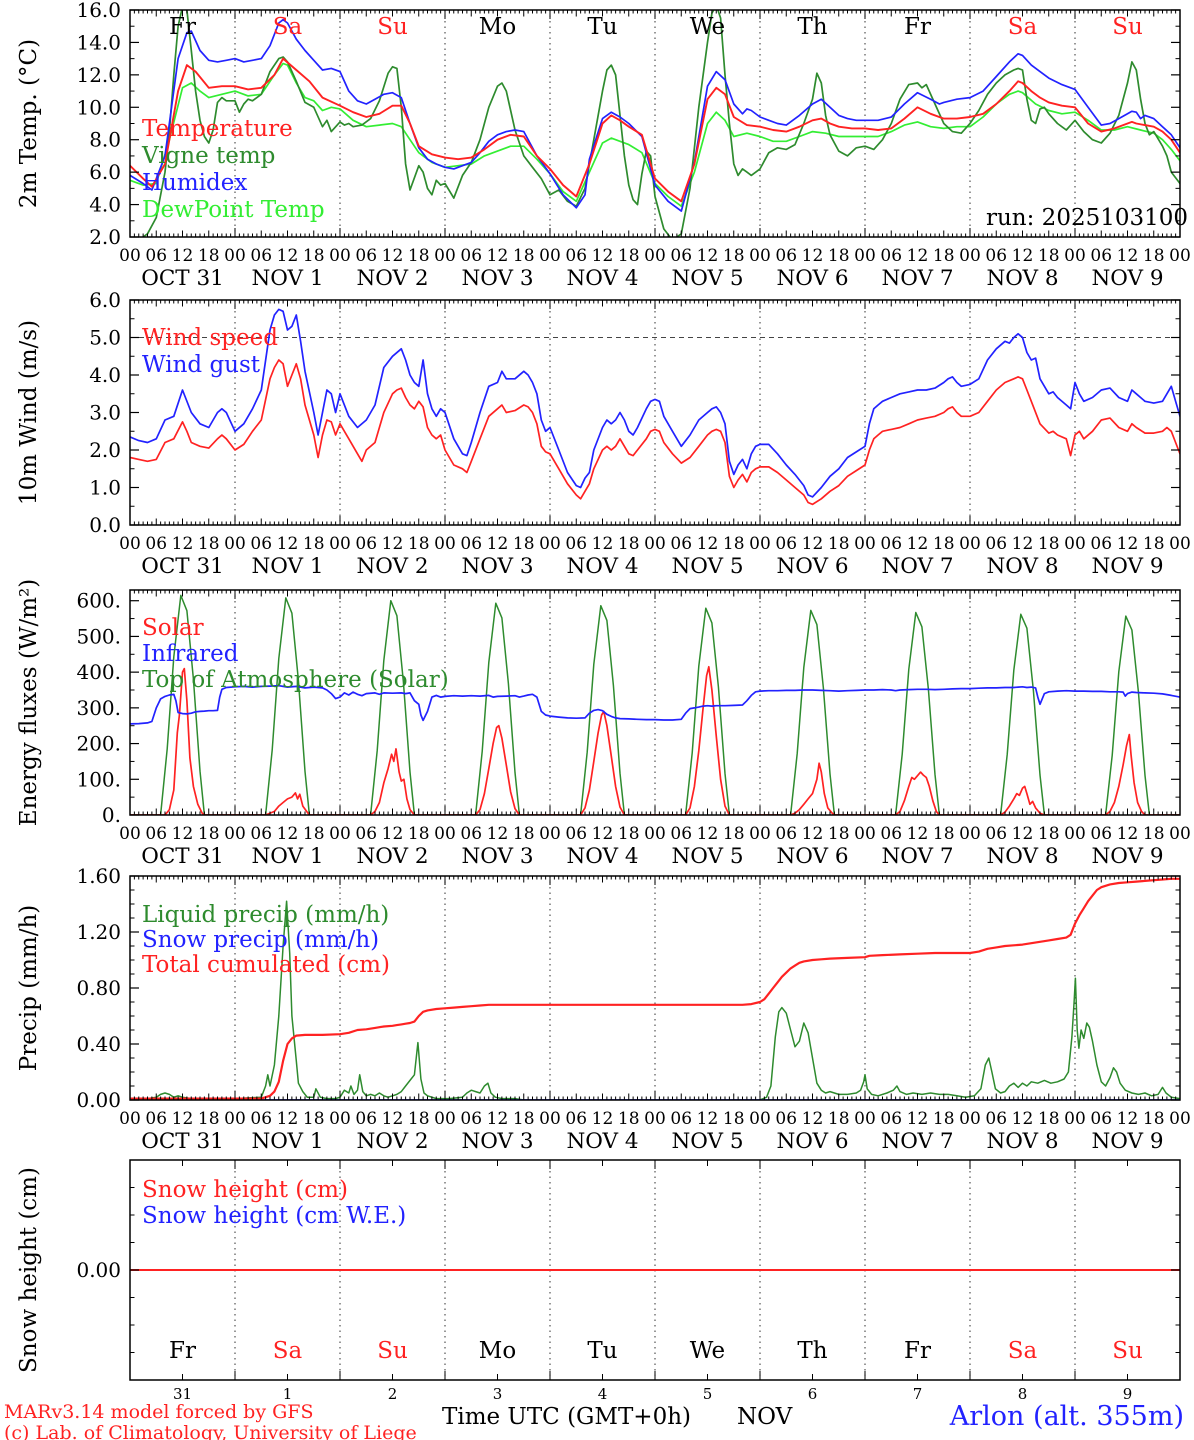 The height and width of the screenshot is (1440, 1194). What do you see at coordinates (765, 1417) in the screenshot?
I see `month-label: NOV` at bounding box center [765, 1417].